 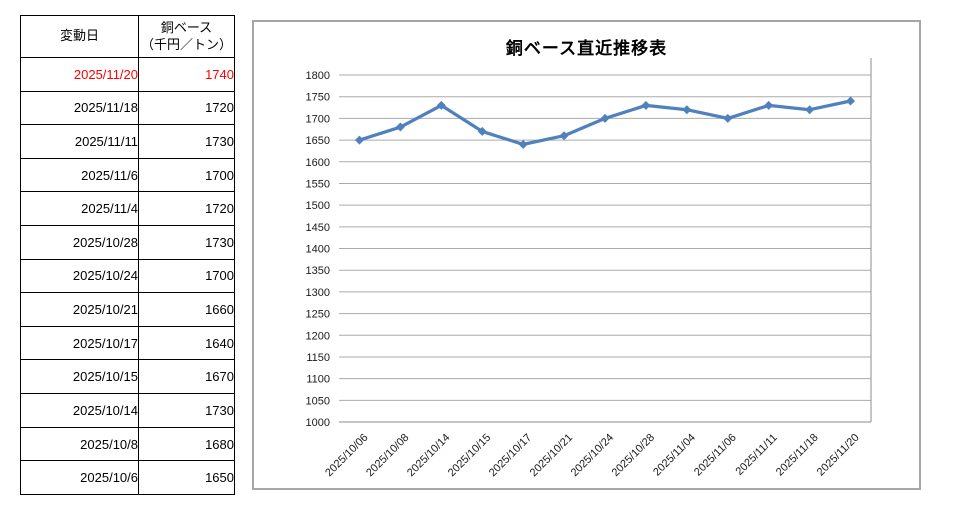 I want to click on x-tick-label: 2025/10/24, so click(x=592, y=455).